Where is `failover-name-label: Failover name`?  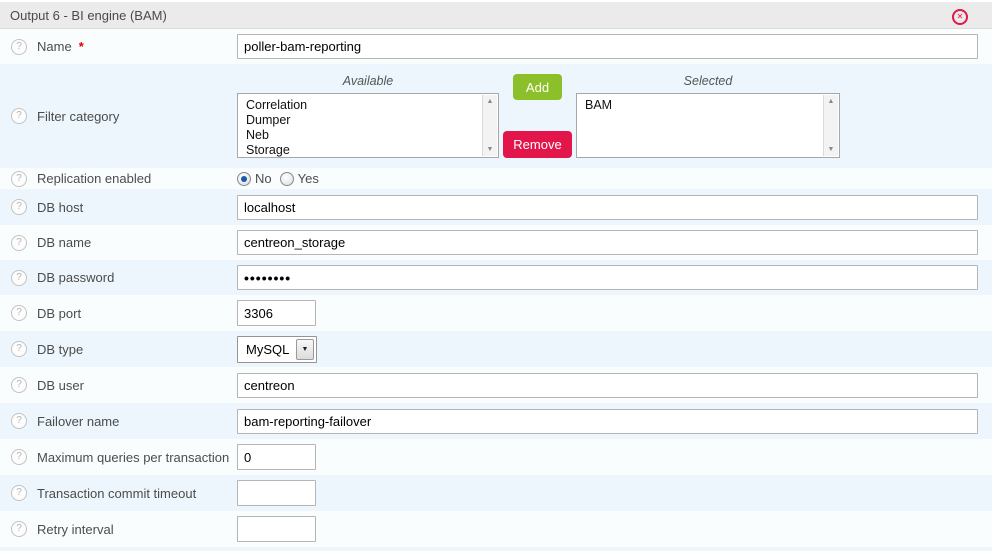 failover-name-label: Failover name is located at coordinates (78, 421).